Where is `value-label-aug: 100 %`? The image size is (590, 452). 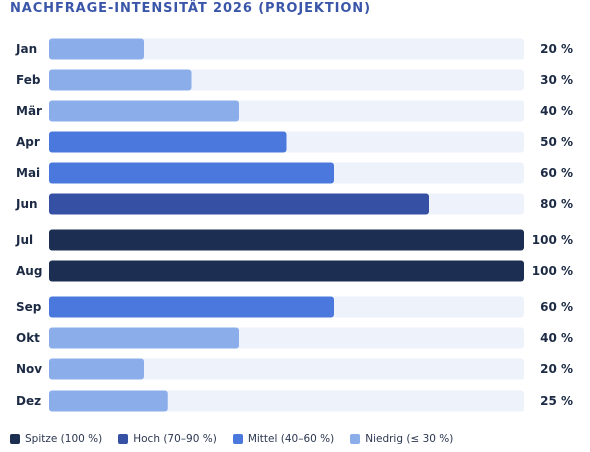
value-label-aug: 100 % is located at coordinates (552, 271).